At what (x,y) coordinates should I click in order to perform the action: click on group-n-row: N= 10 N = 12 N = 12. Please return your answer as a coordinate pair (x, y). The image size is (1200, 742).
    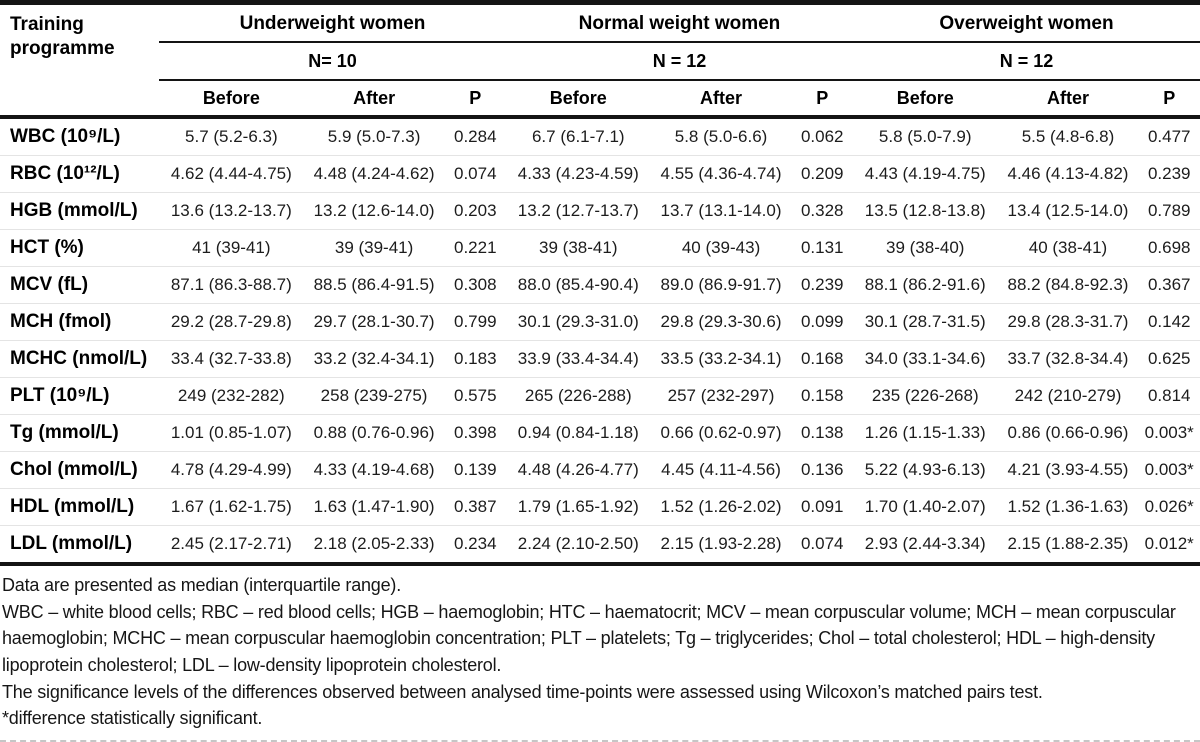
    Looking at the image, I should click on (600, 61).